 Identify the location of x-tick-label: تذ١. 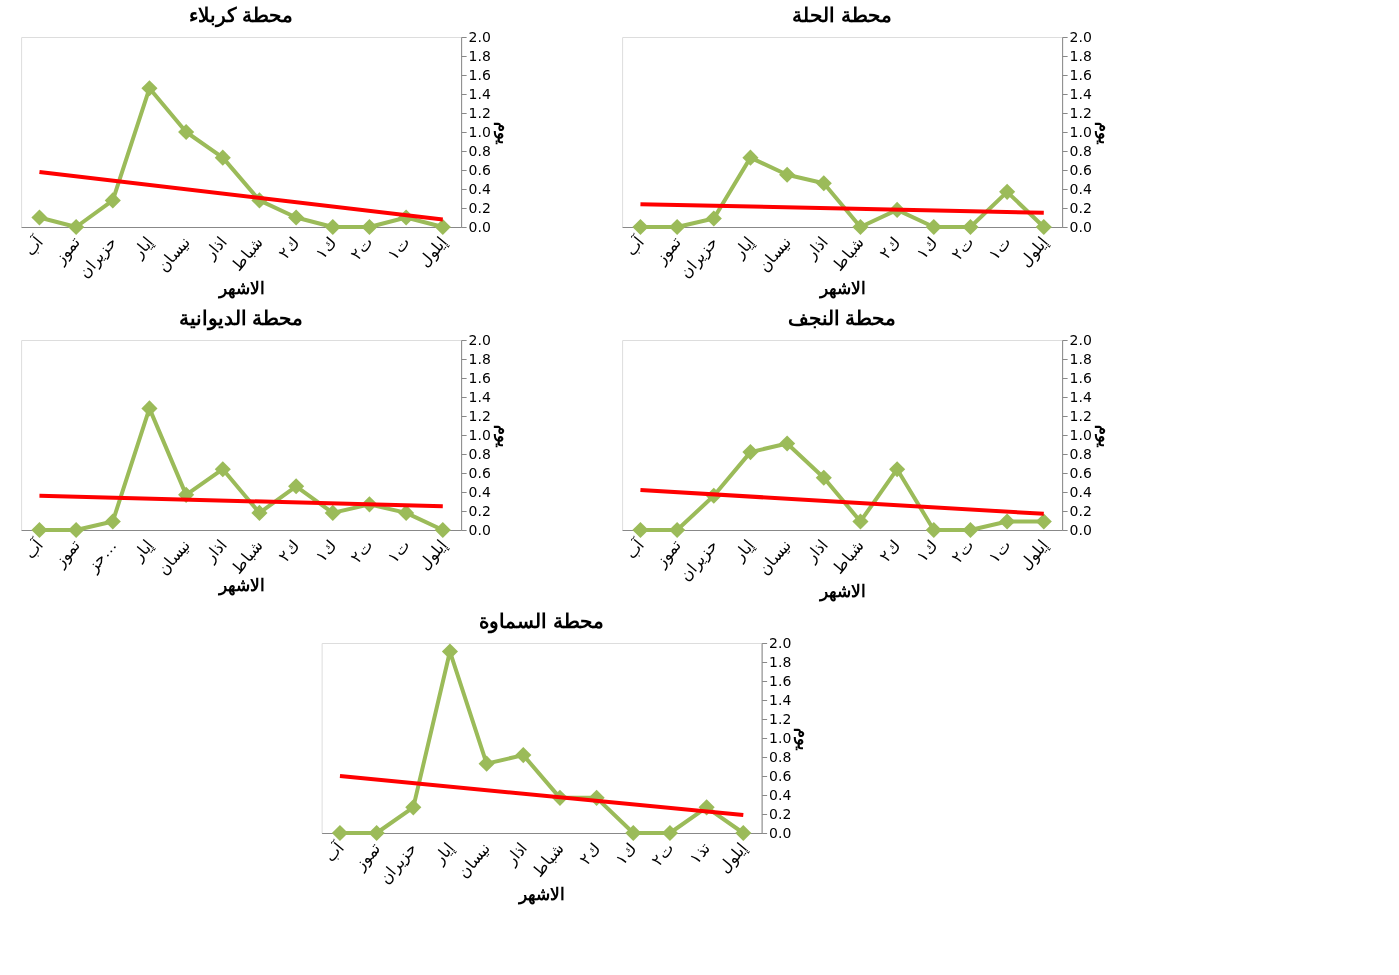
(700, 853).